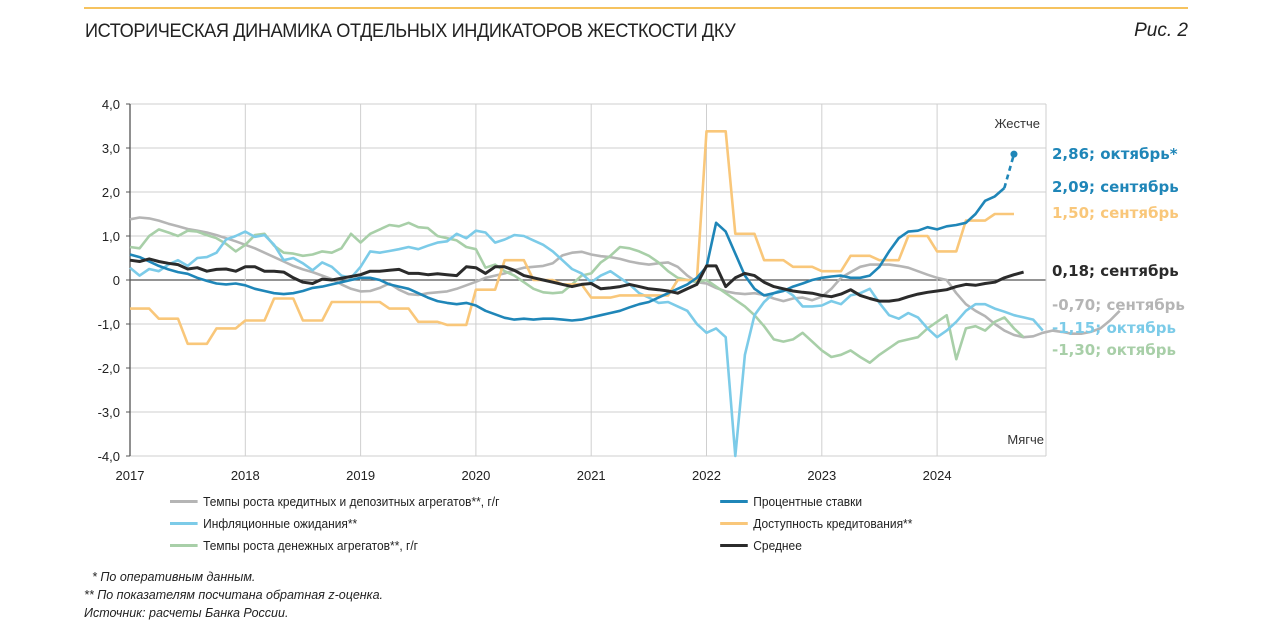 This screenshot has height=626, width=1280. Describe the element at coordinates (111, 236) in the screenshot. I see `y-tick-label: 1,0` at that location.